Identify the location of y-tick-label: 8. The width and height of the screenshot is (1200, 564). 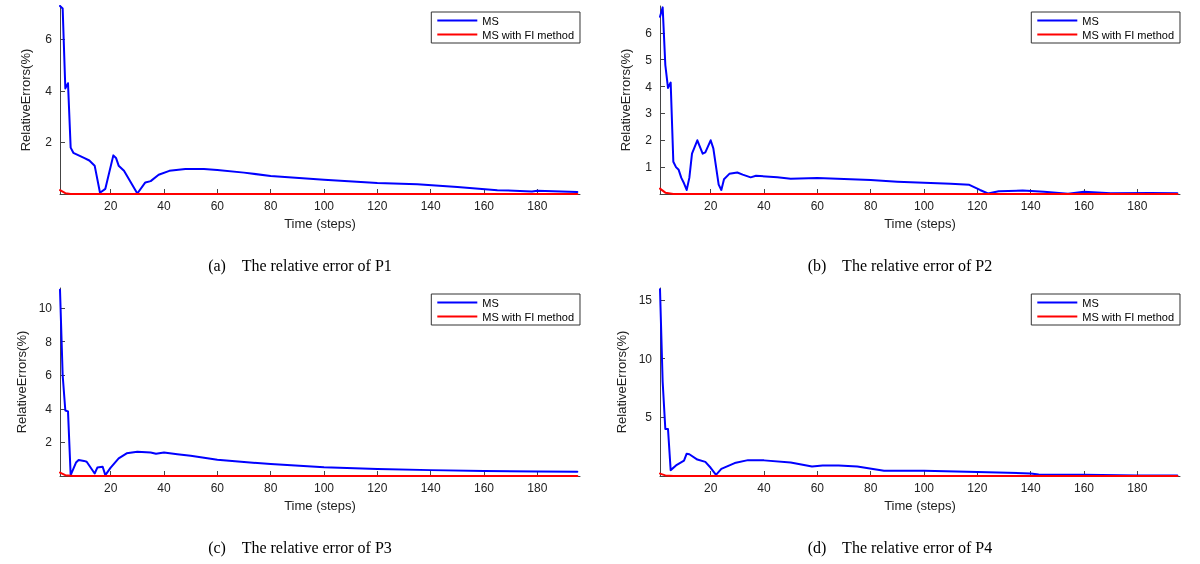
(49, 341).